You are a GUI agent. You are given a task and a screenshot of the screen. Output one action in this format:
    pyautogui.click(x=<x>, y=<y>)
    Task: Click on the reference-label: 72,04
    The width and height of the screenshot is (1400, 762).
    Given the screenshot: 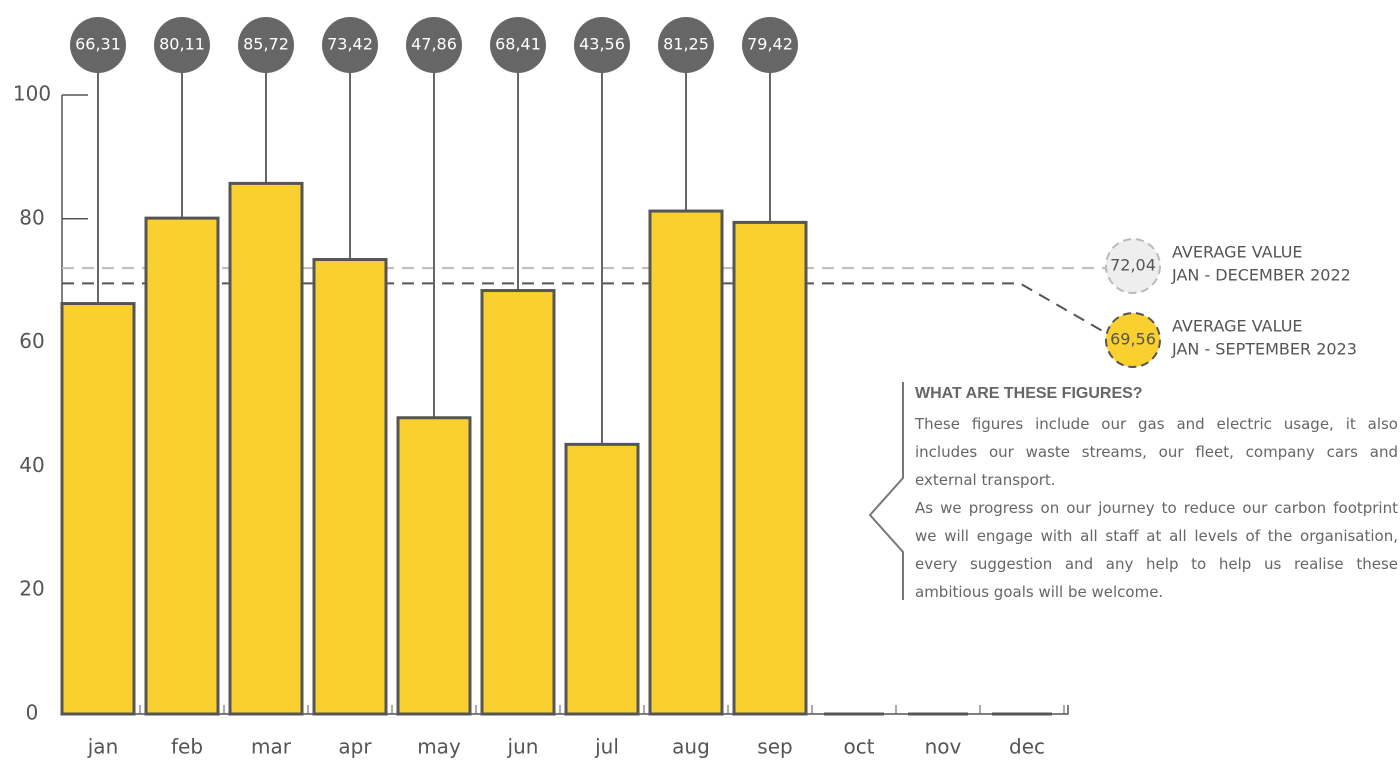 What is the action you would take?
    pyautogui.click(x=1133, y=265)
    